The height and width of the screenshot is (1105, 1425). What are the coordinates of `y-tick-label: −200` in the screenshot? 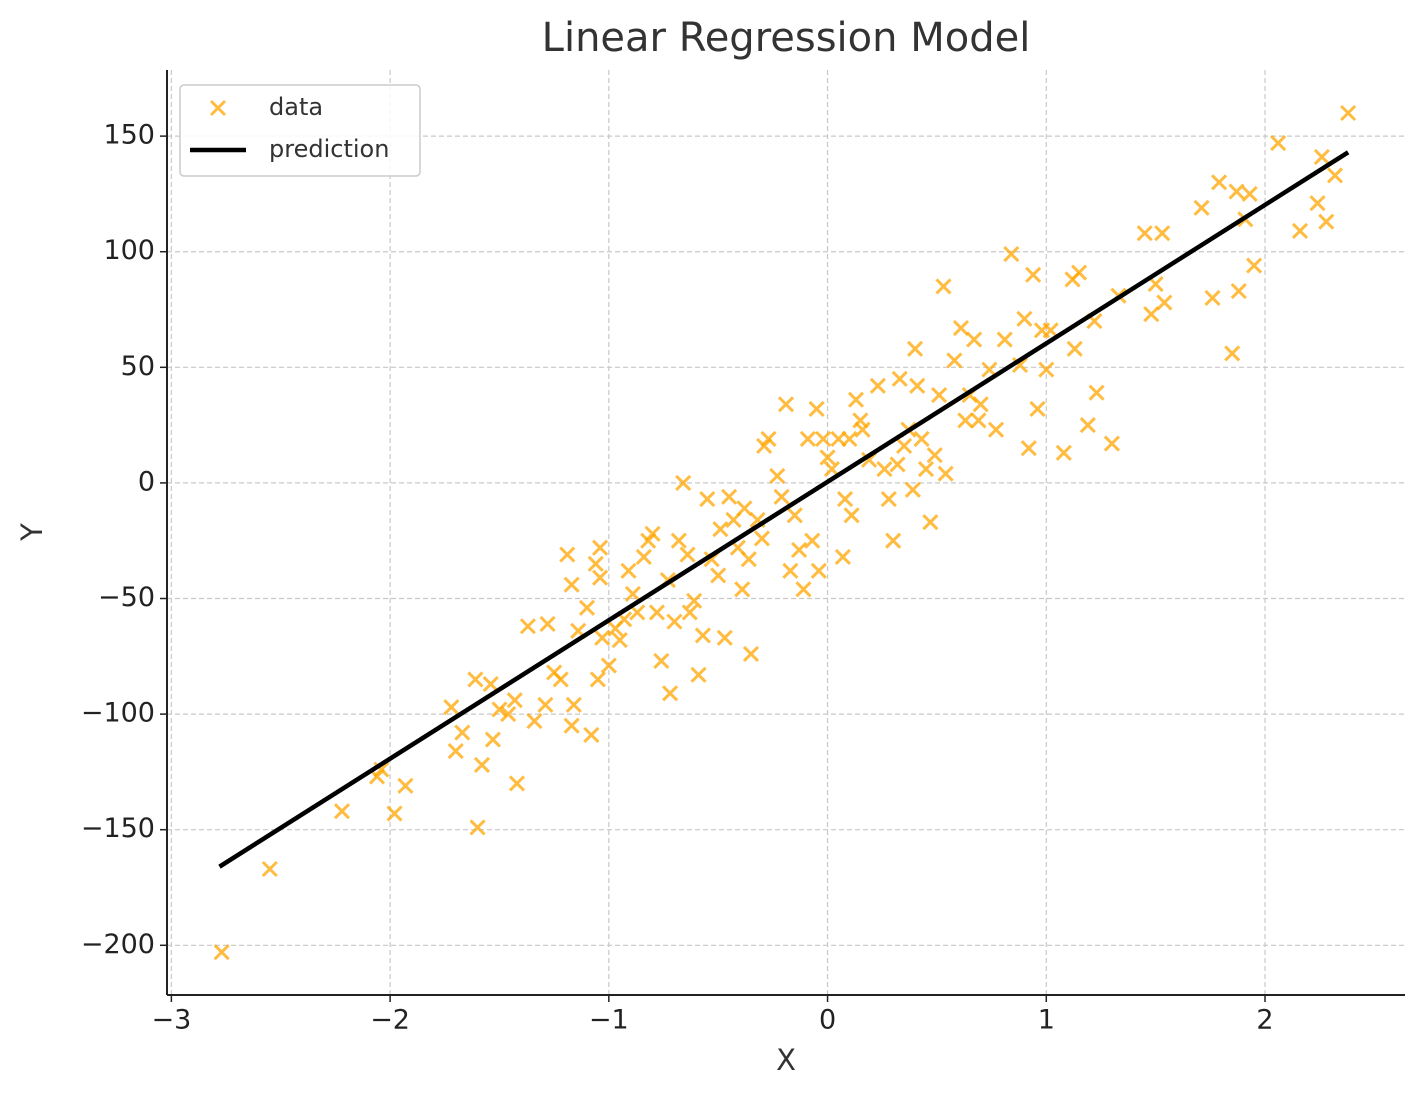 It's located at (118, 944).